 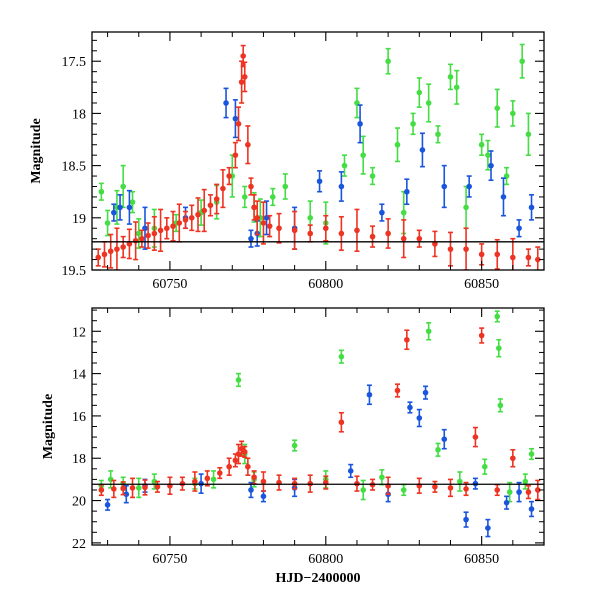 I want to click on y-tick-label: 22, so click(x=79, y=544).